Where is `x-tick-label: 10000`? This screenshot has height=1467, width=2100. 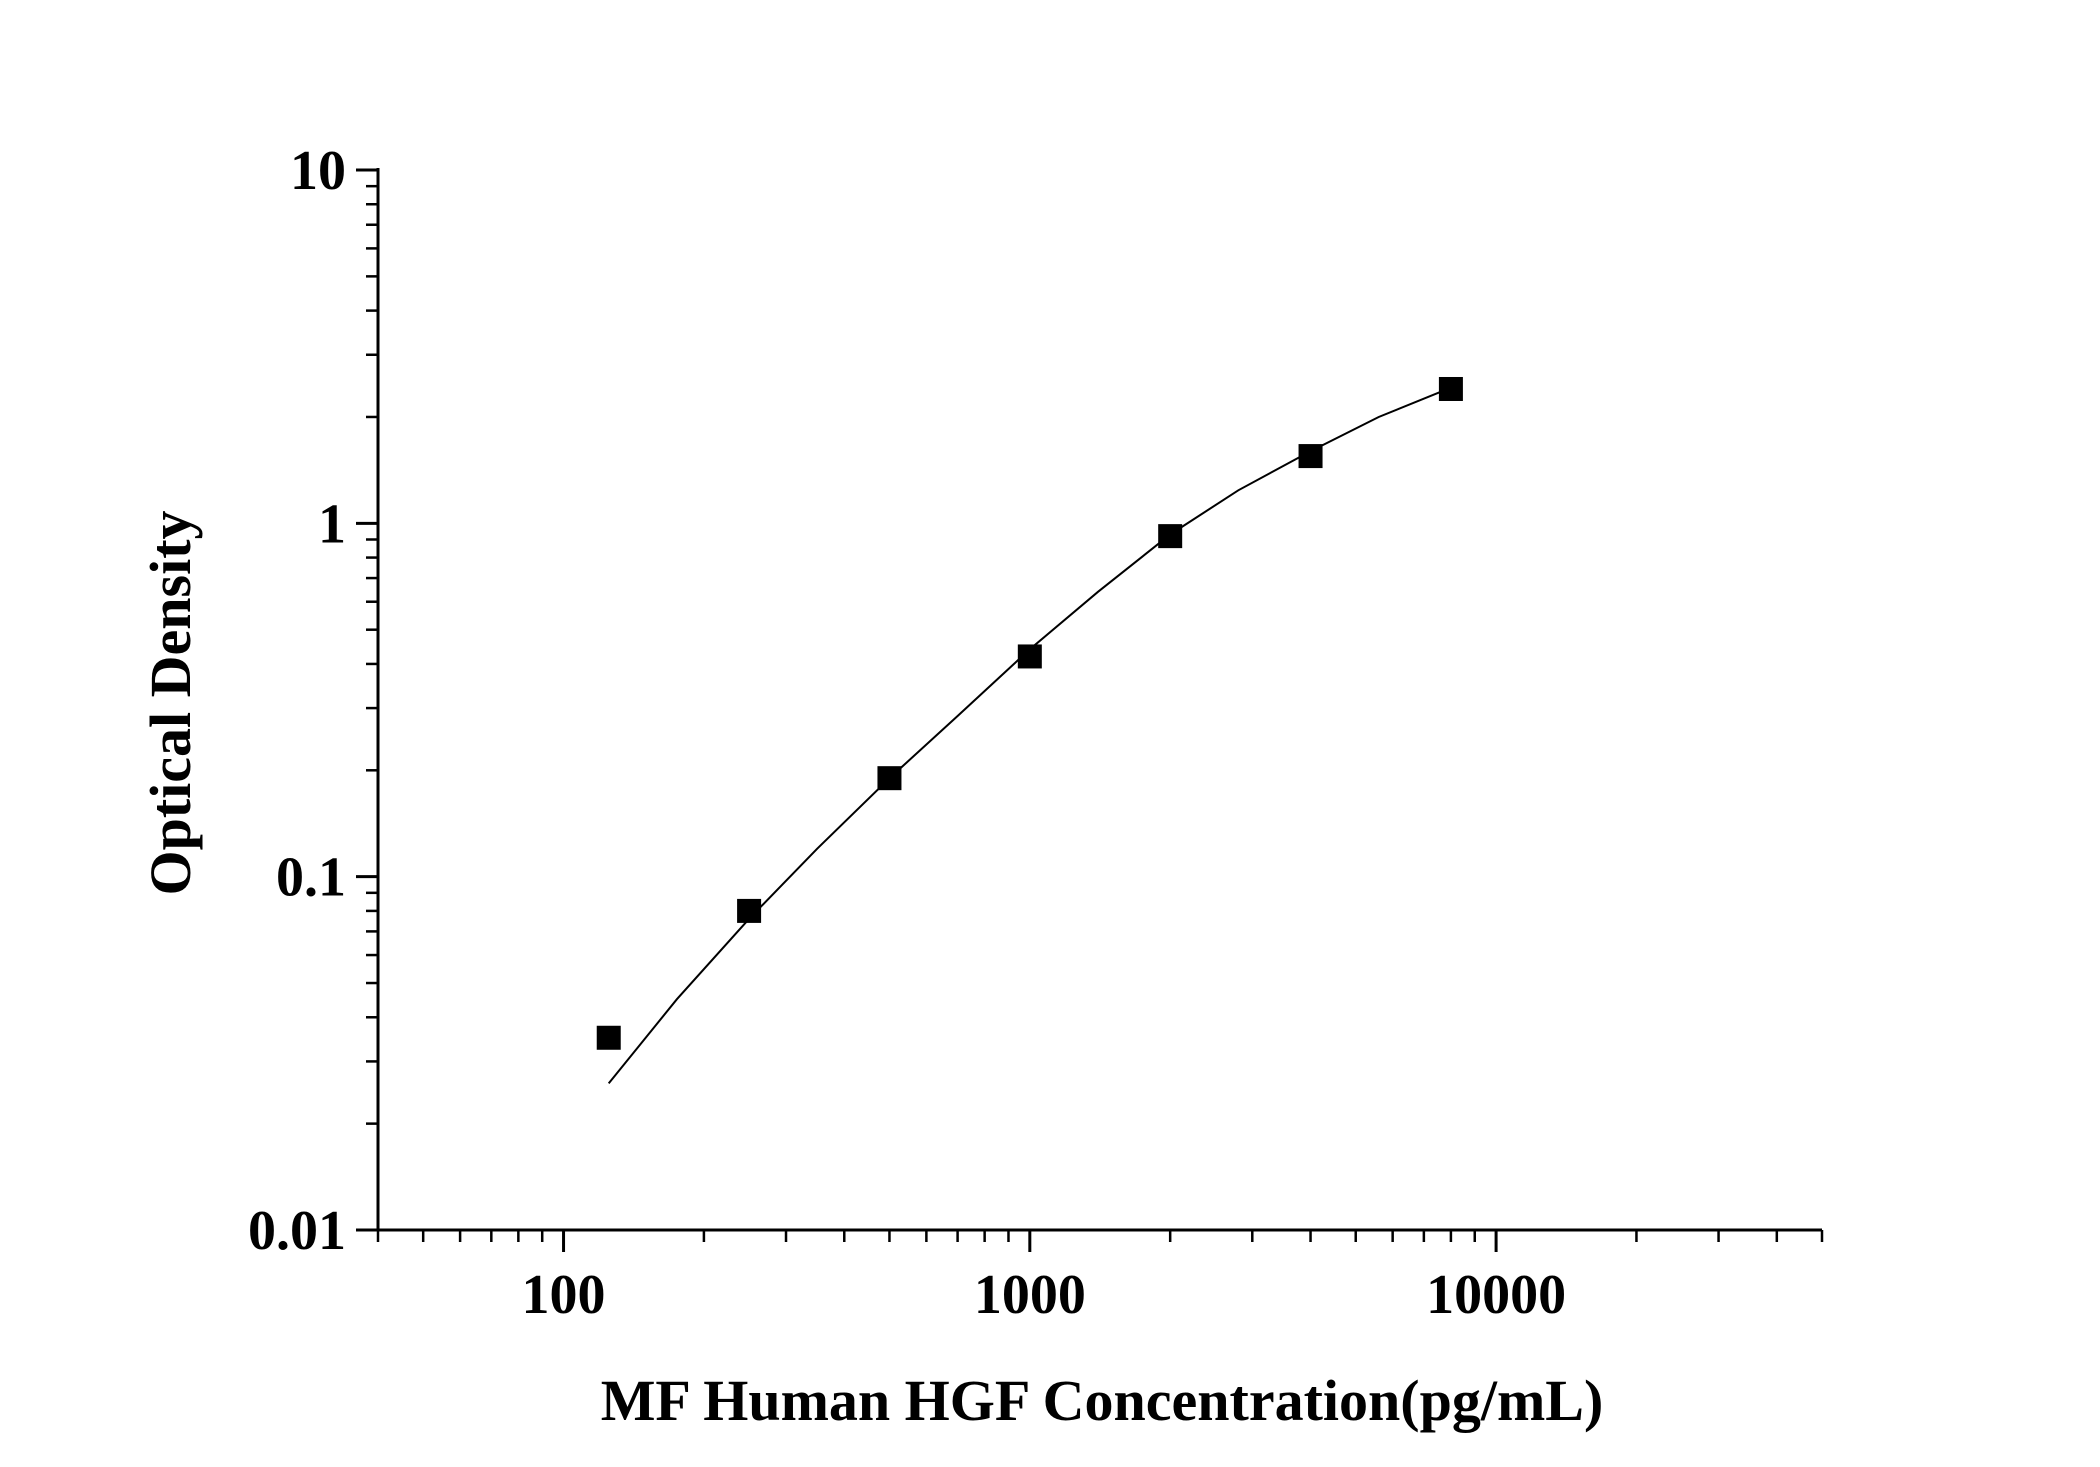
x-tick-label: 10000 is located at coordinates (1496, 1295).